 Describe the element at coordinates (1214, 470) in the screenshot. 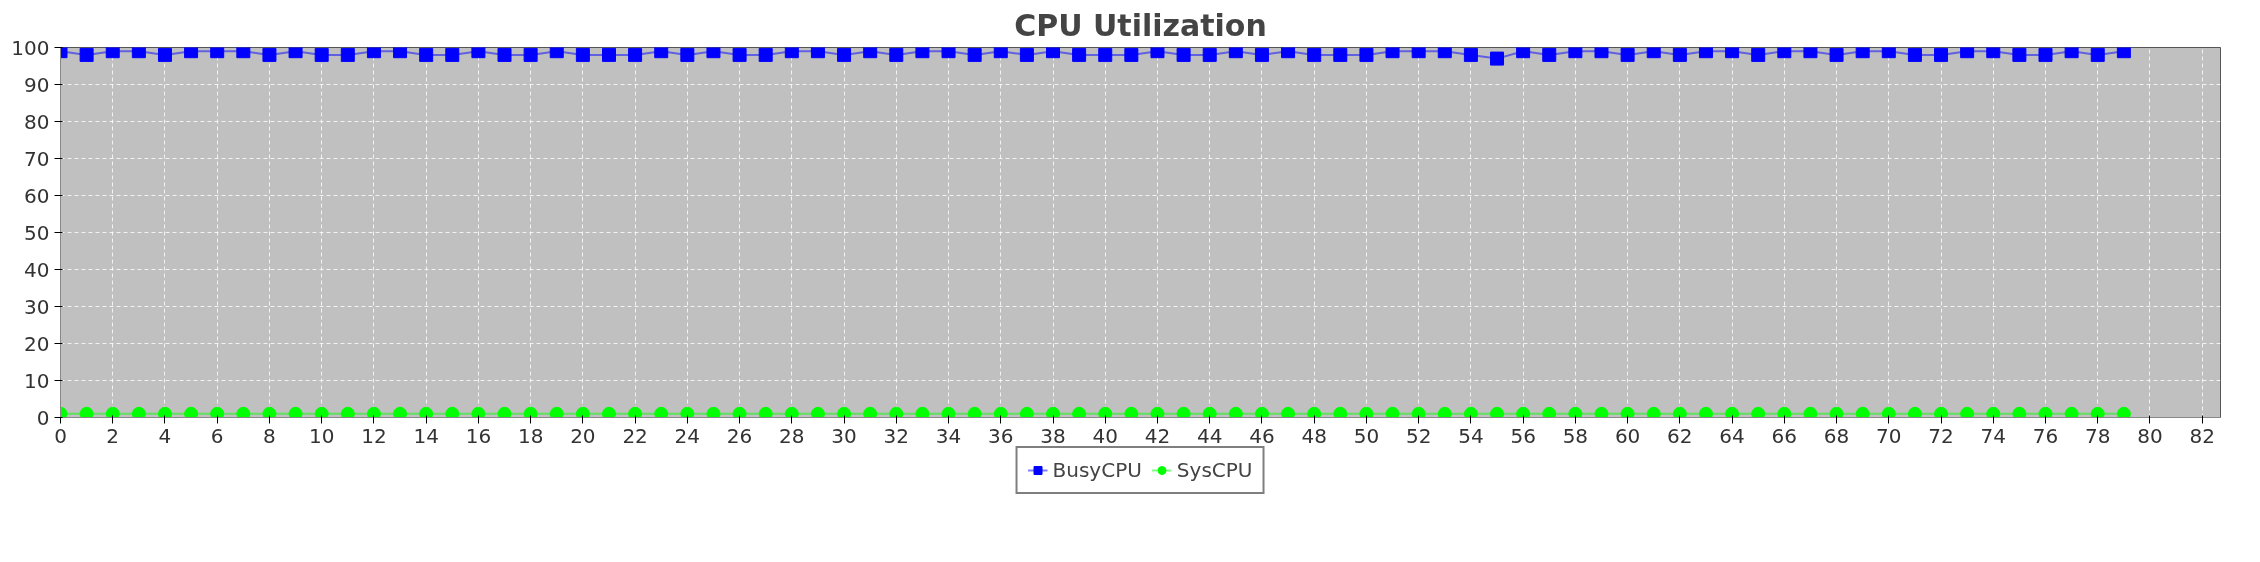

I see `legend-label: SysCPU` at that location.